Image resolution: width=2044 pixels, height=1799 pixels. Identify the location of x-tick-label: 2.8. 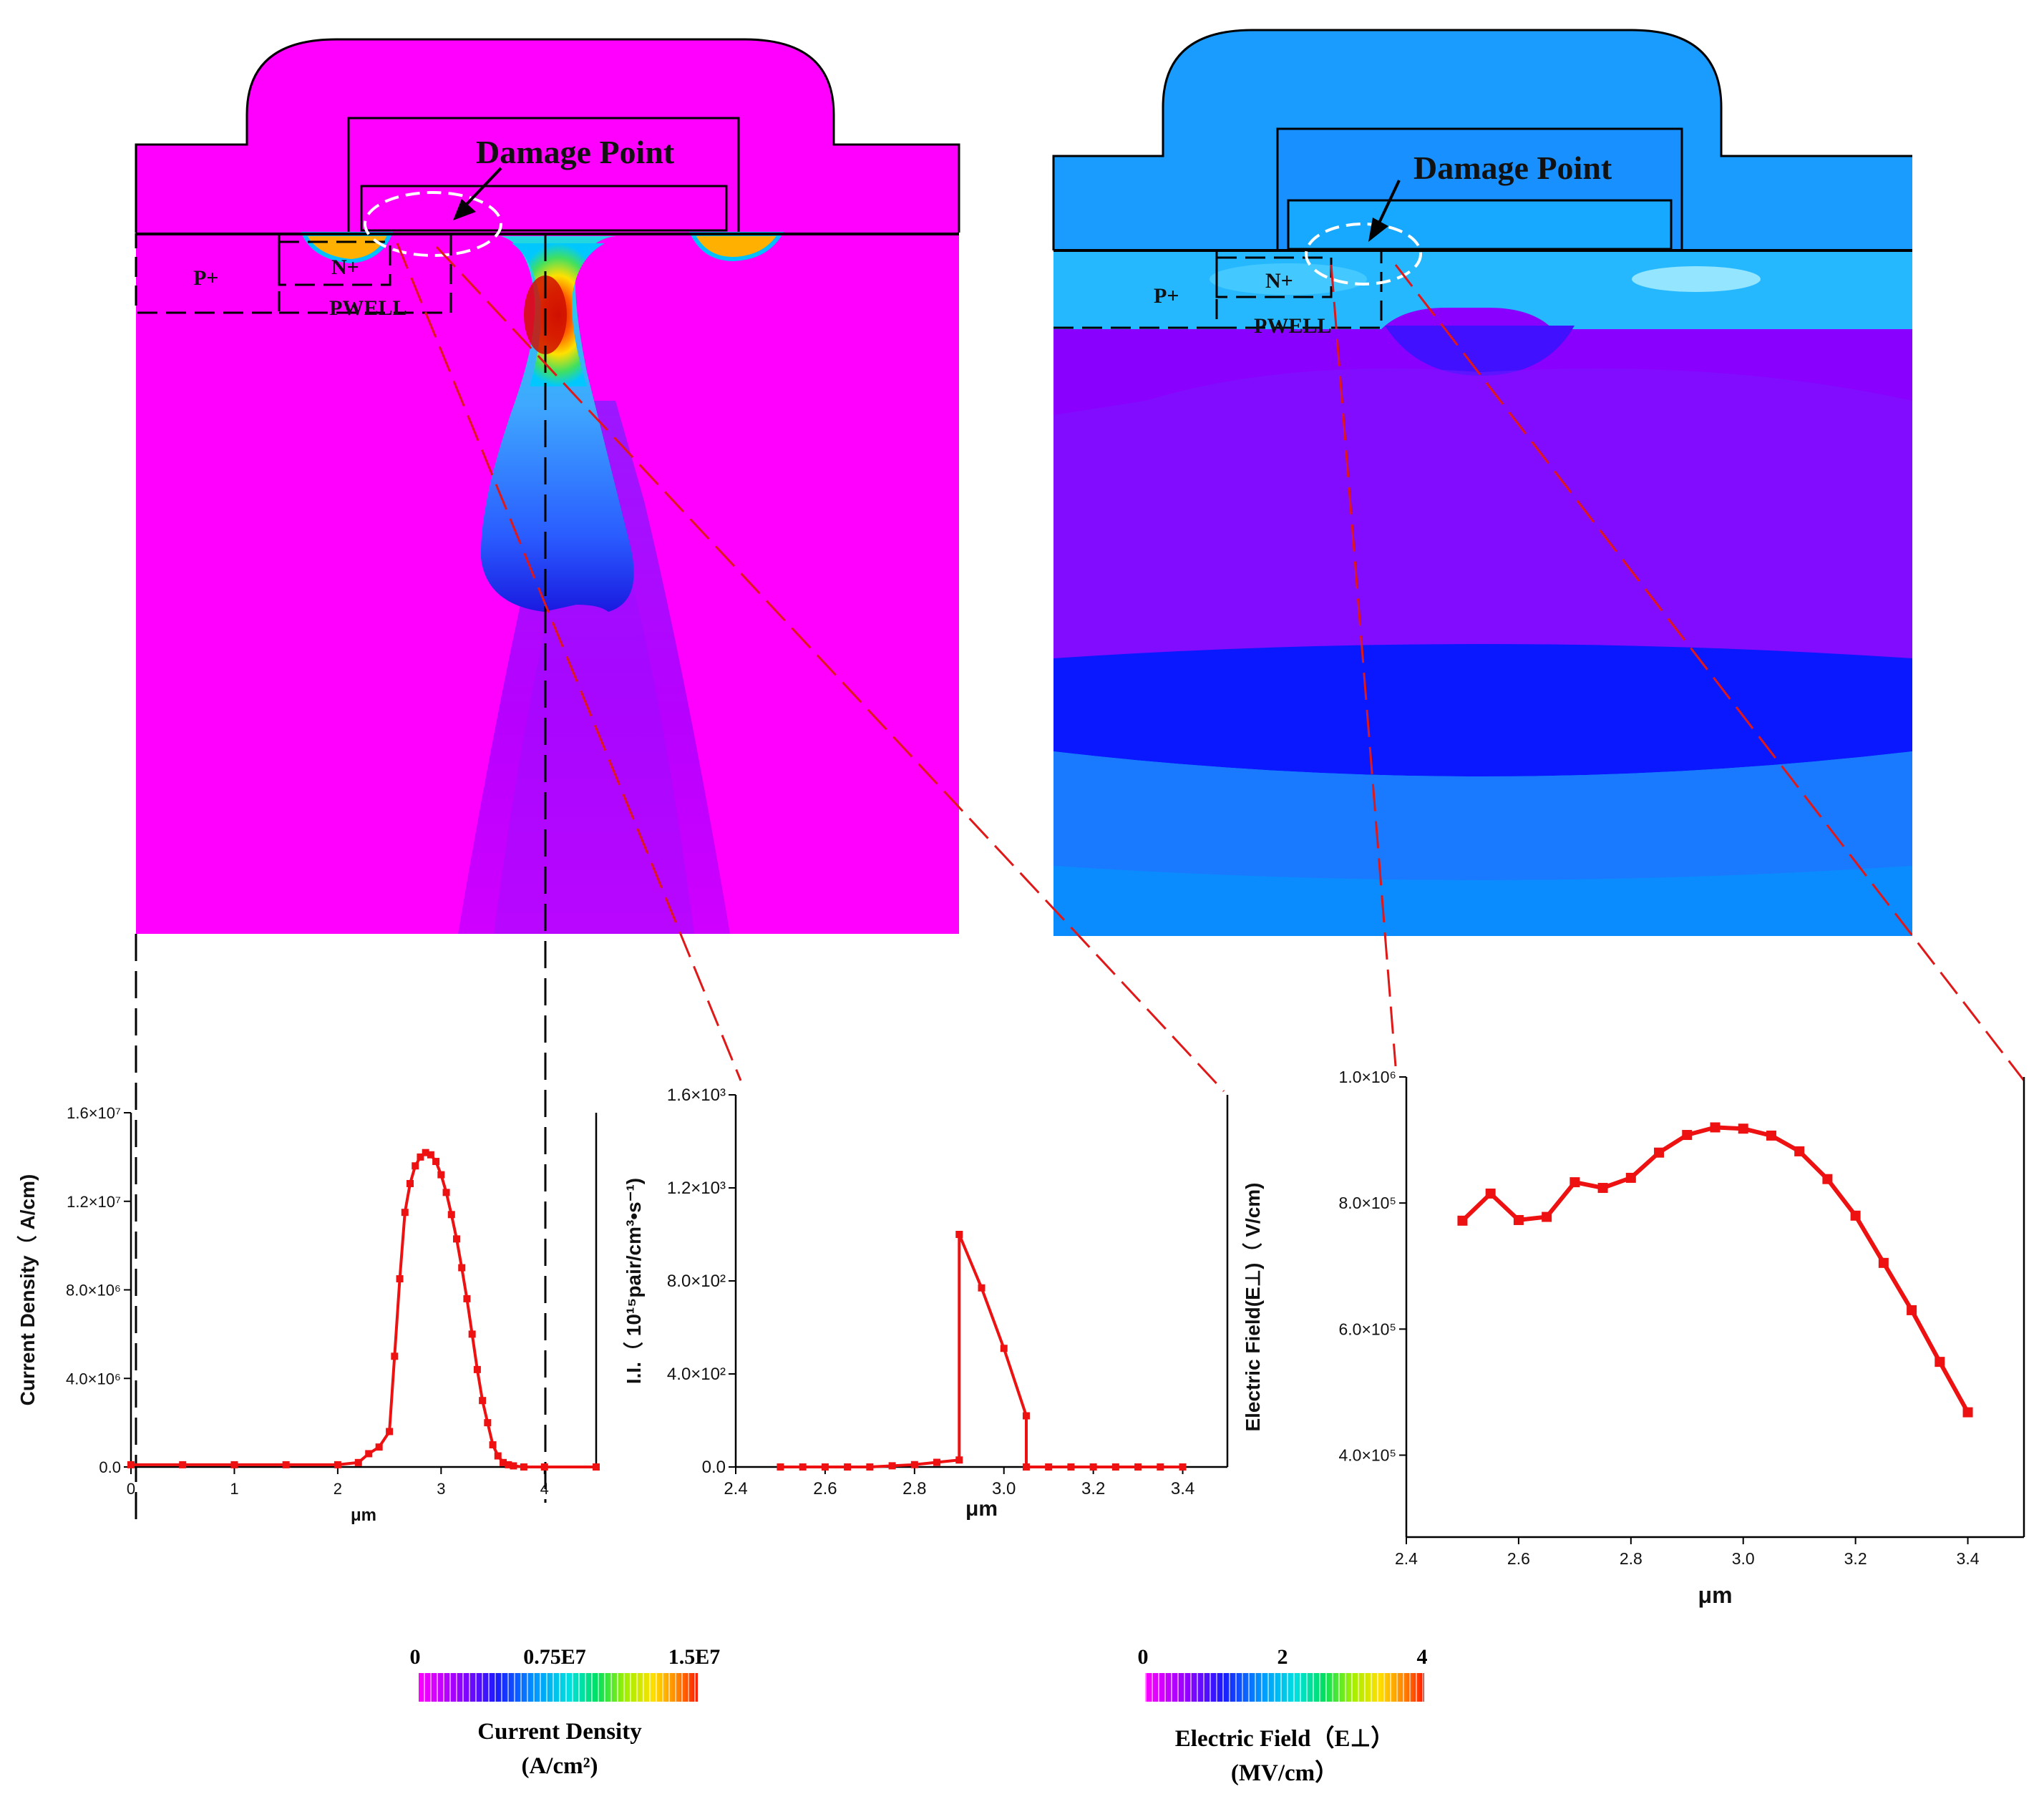
(1631, 1558).